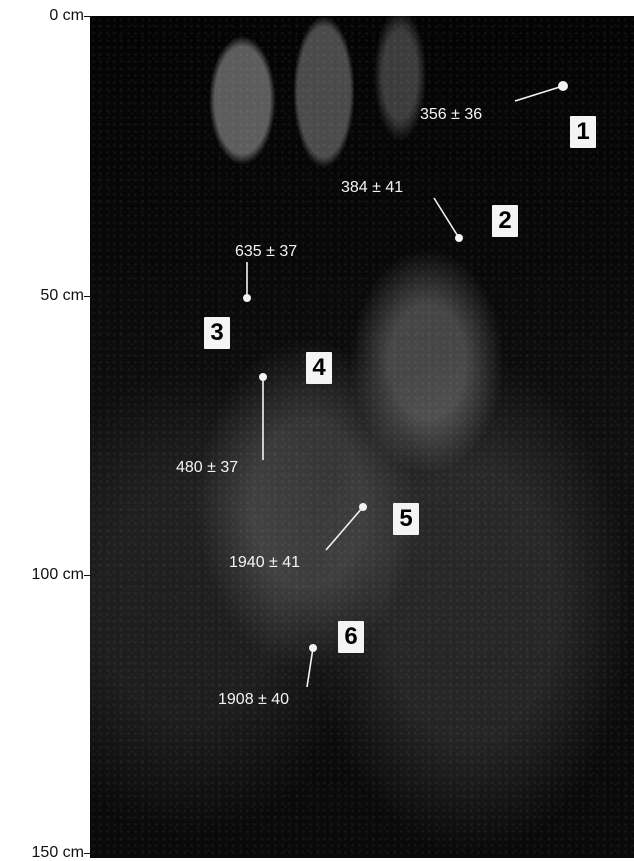 This screenshot has width=634, height=861. I want to click on sample-number-6: 6, so click(351, 637).